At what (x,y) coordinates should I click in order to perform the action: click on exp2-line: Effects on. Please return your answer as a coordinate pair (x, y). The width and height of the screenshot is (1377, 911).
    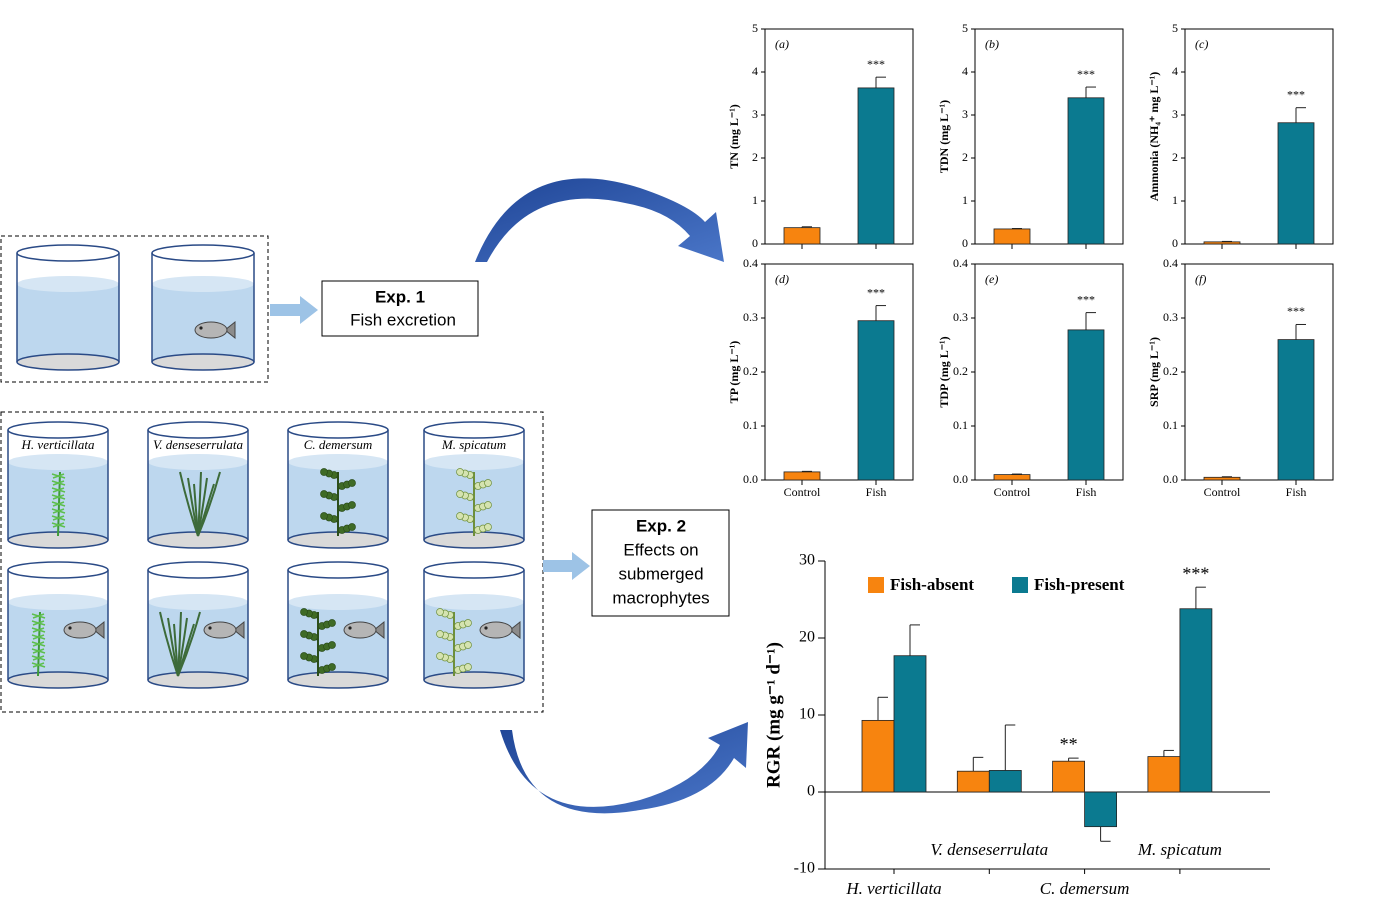
    Looking at the image, I should click on (660, 549).